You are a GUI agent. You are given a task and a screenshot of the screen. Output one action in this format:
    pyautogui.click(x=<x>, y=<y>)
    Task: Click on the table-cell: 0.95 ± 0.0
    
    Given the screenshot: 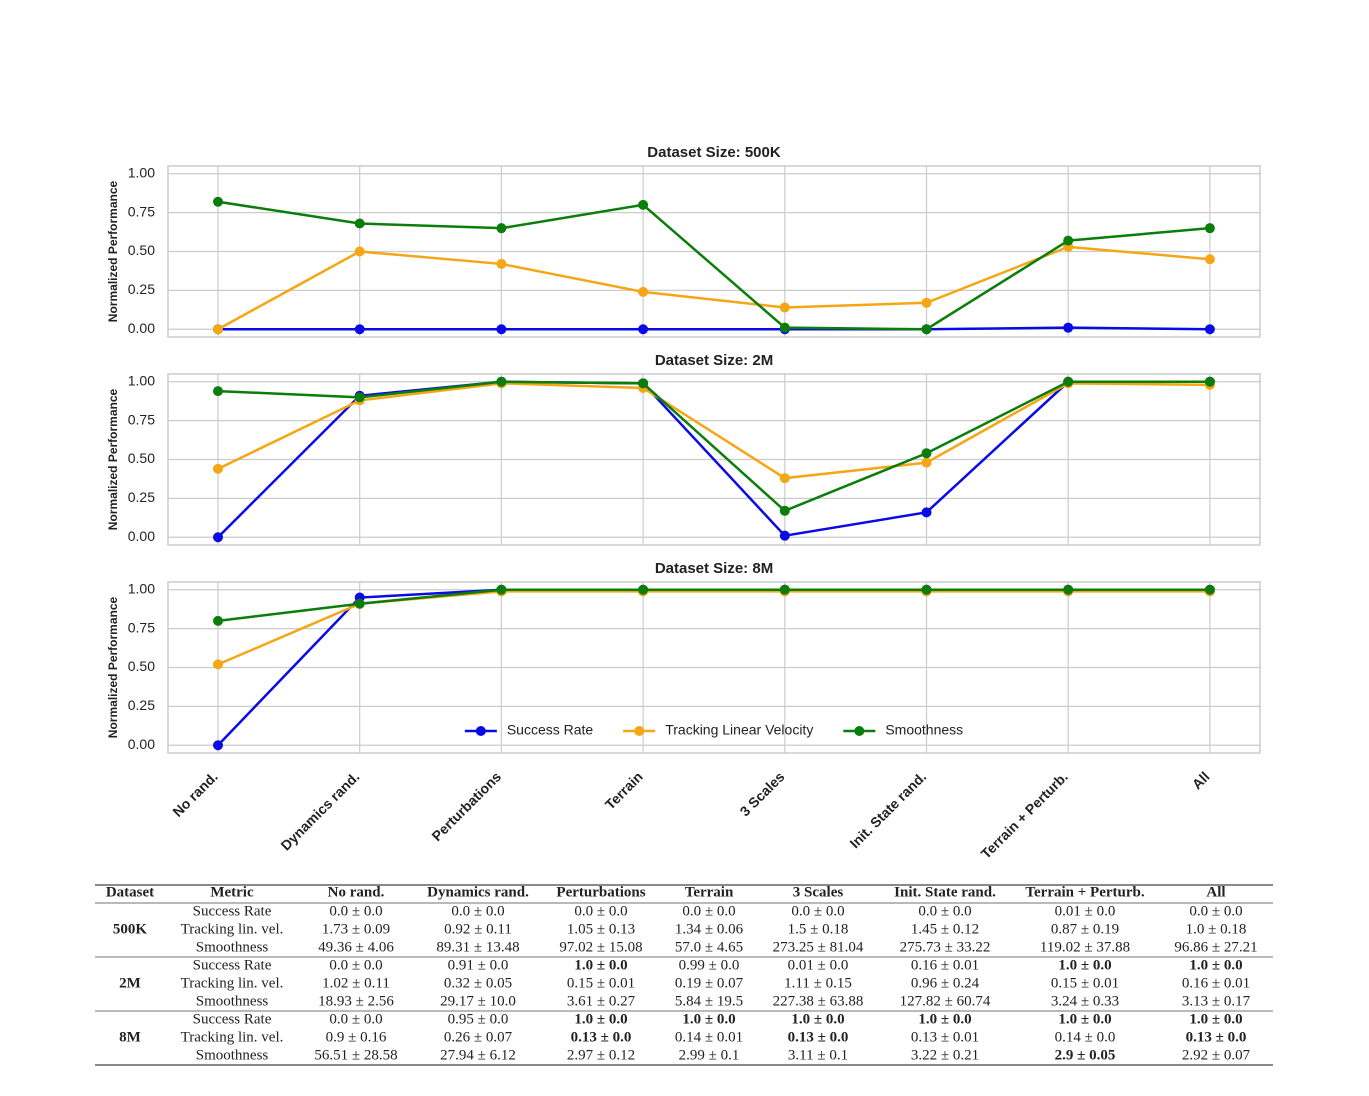 What is the action you would take?
    pyautogui.click(x=478, y=1019)
    